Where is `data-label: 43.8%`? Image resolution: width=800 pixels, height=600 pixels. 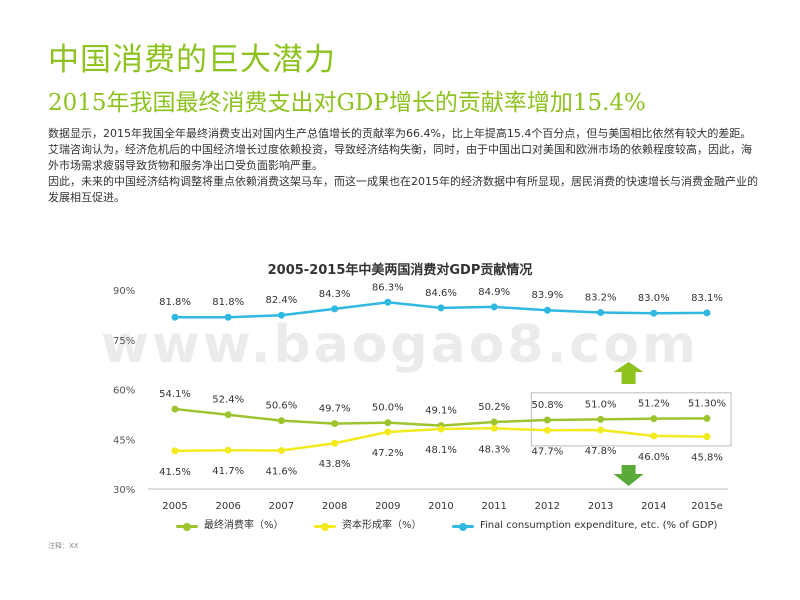
data-label: 43.8% is located at coordinates (335, 464).